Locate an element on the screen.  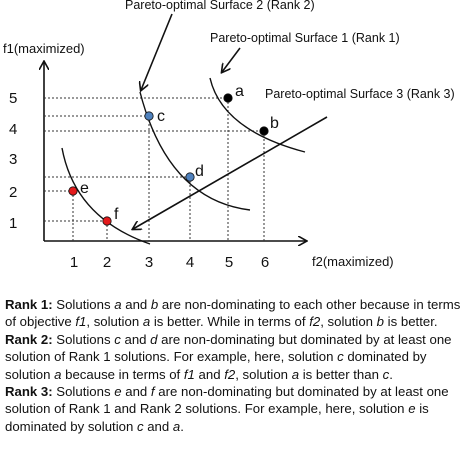
surface-2-arrow is located at coordinates (157, 51).